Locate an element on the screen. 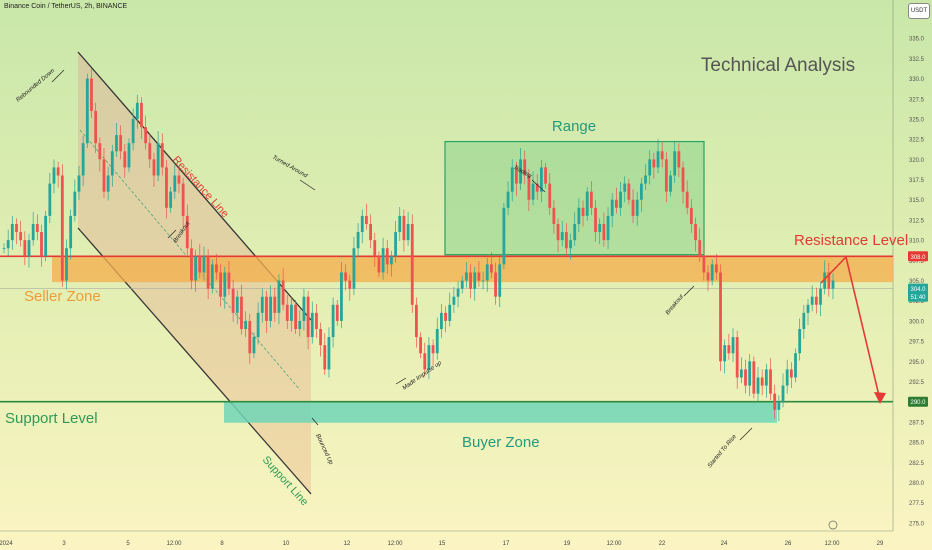  y-tick-label: 315.0 is located at coordinates (917, 201).